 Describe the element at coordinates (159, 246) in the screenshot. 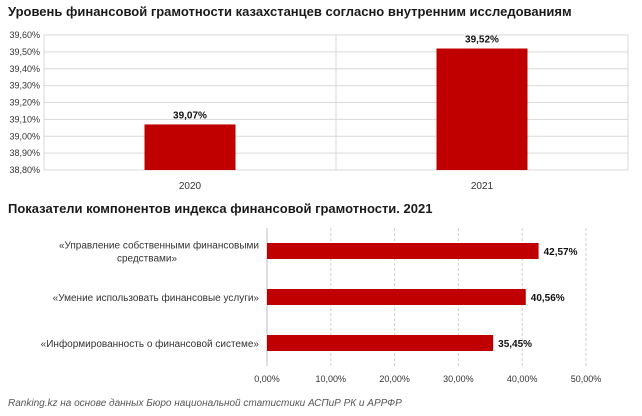

I see `category-label-1: «Управление собственными финансовыми` at that location.